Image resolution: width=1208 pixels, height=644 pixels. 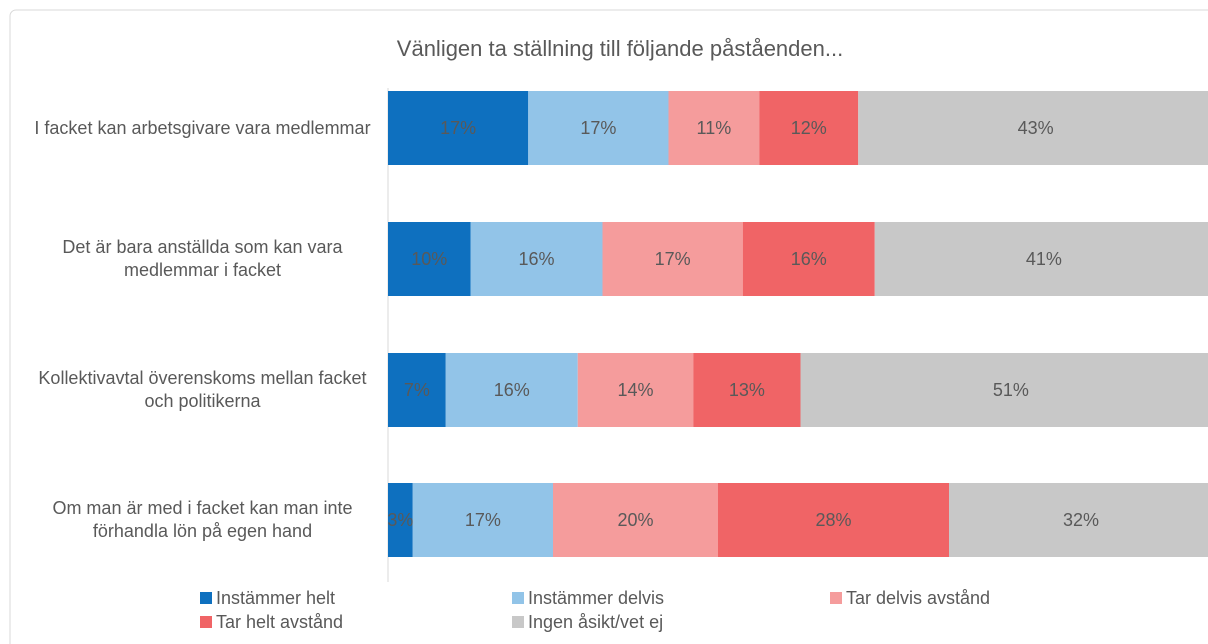 I want to click on data-label: 10%, so click(x=429, y=259).